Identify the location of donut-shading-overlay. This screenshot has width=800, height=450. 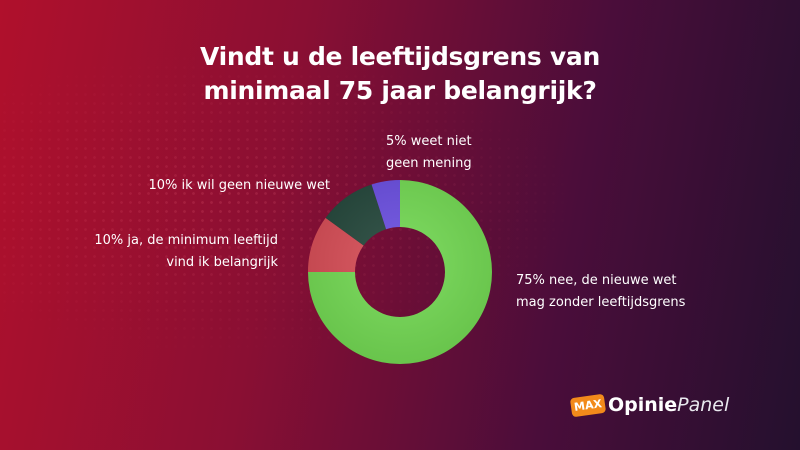
(400, 272).